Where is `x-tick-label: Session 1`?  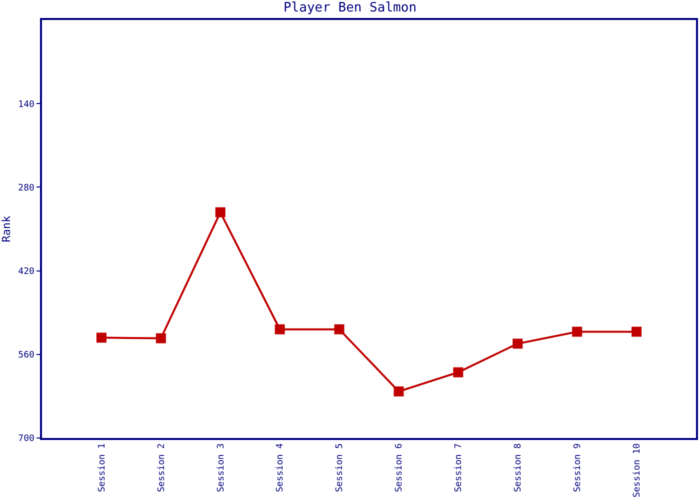 x-tick-label: Session 1 is located at coordinates (102, 467).